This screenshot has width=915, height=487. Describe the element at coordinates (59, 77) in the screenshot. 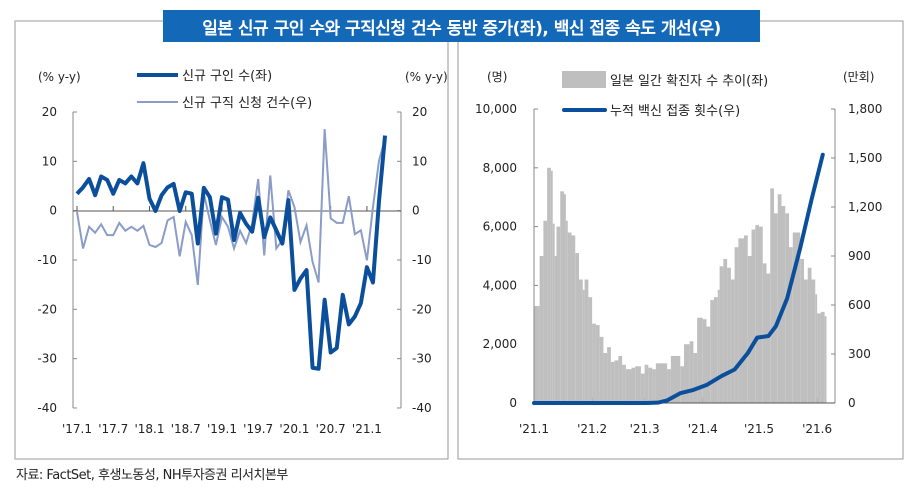

I see `left-y-unit: (% y-y)` at that location.